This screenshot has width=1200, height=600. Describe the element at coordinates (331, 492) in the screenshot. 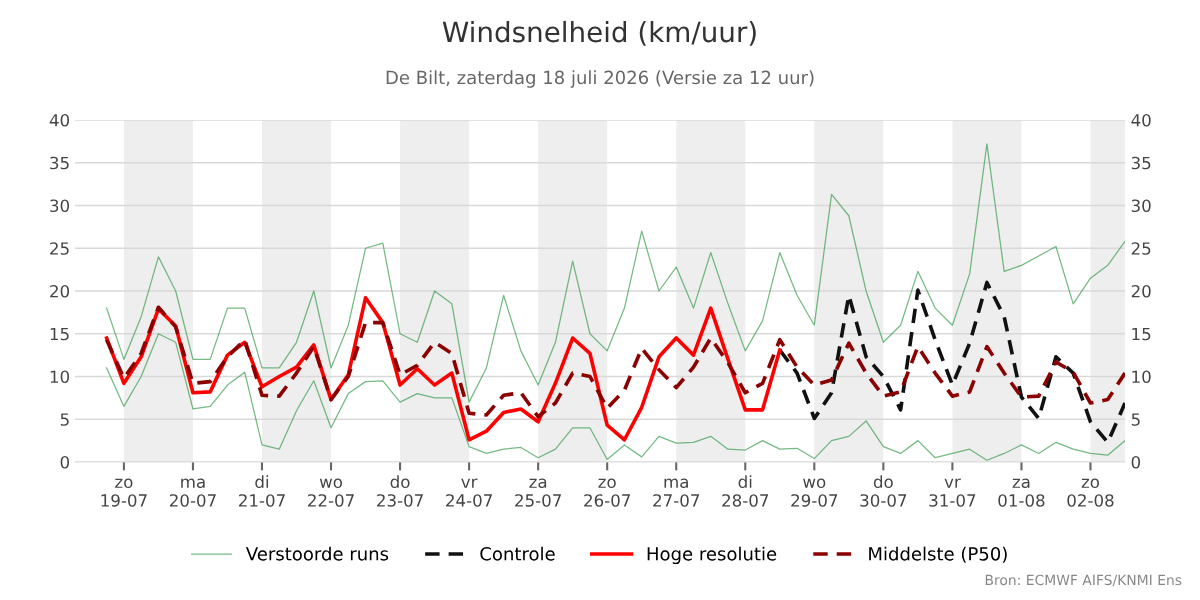

I see `x-tick-label: wo 22-07` at that location.